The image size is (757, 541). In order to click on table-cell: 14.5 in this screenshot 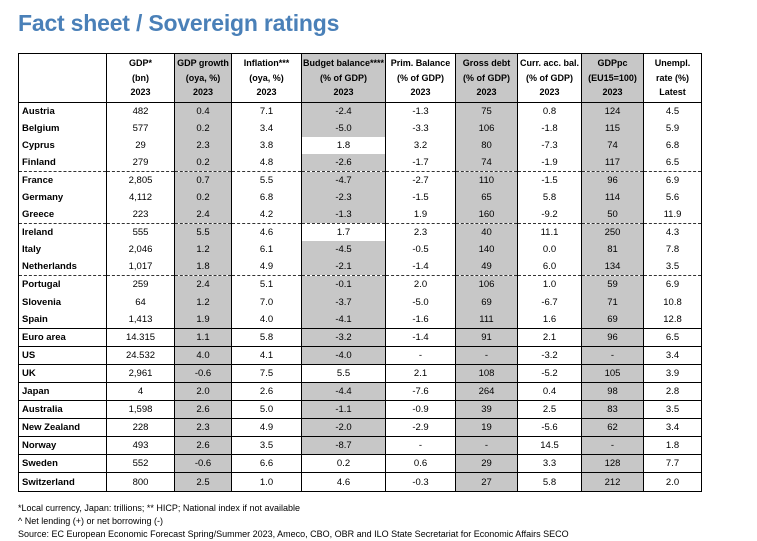, I will do `click(549, 445)`.